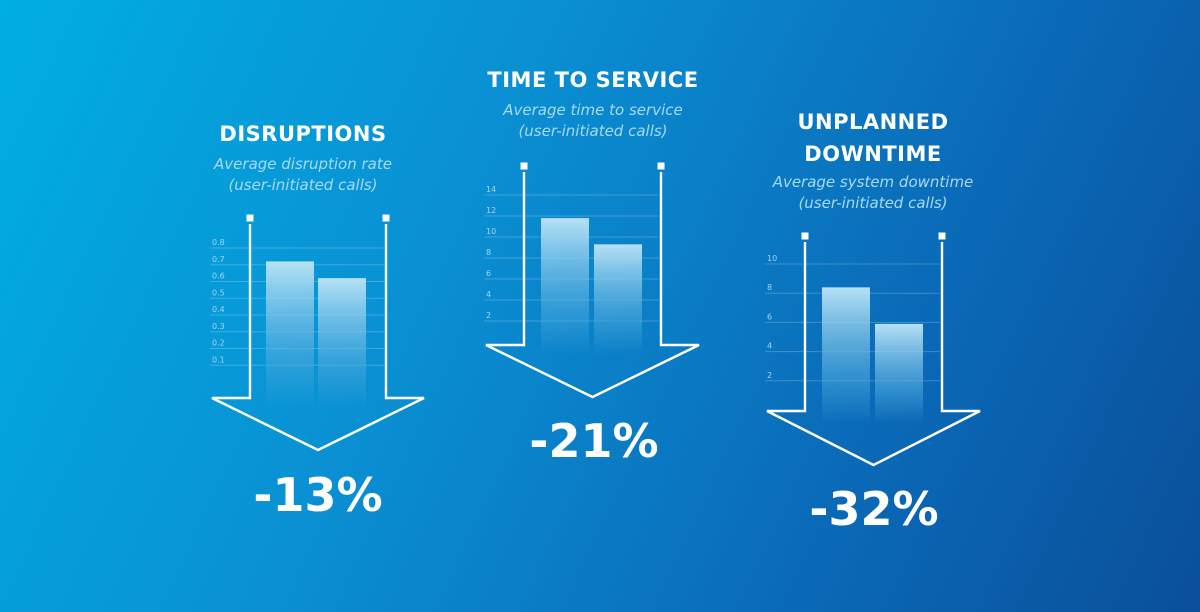  What do you see at coordinates (874, 509) in the screenshot?
I see `percent-change: -32%` at bounding box center [874, 509].